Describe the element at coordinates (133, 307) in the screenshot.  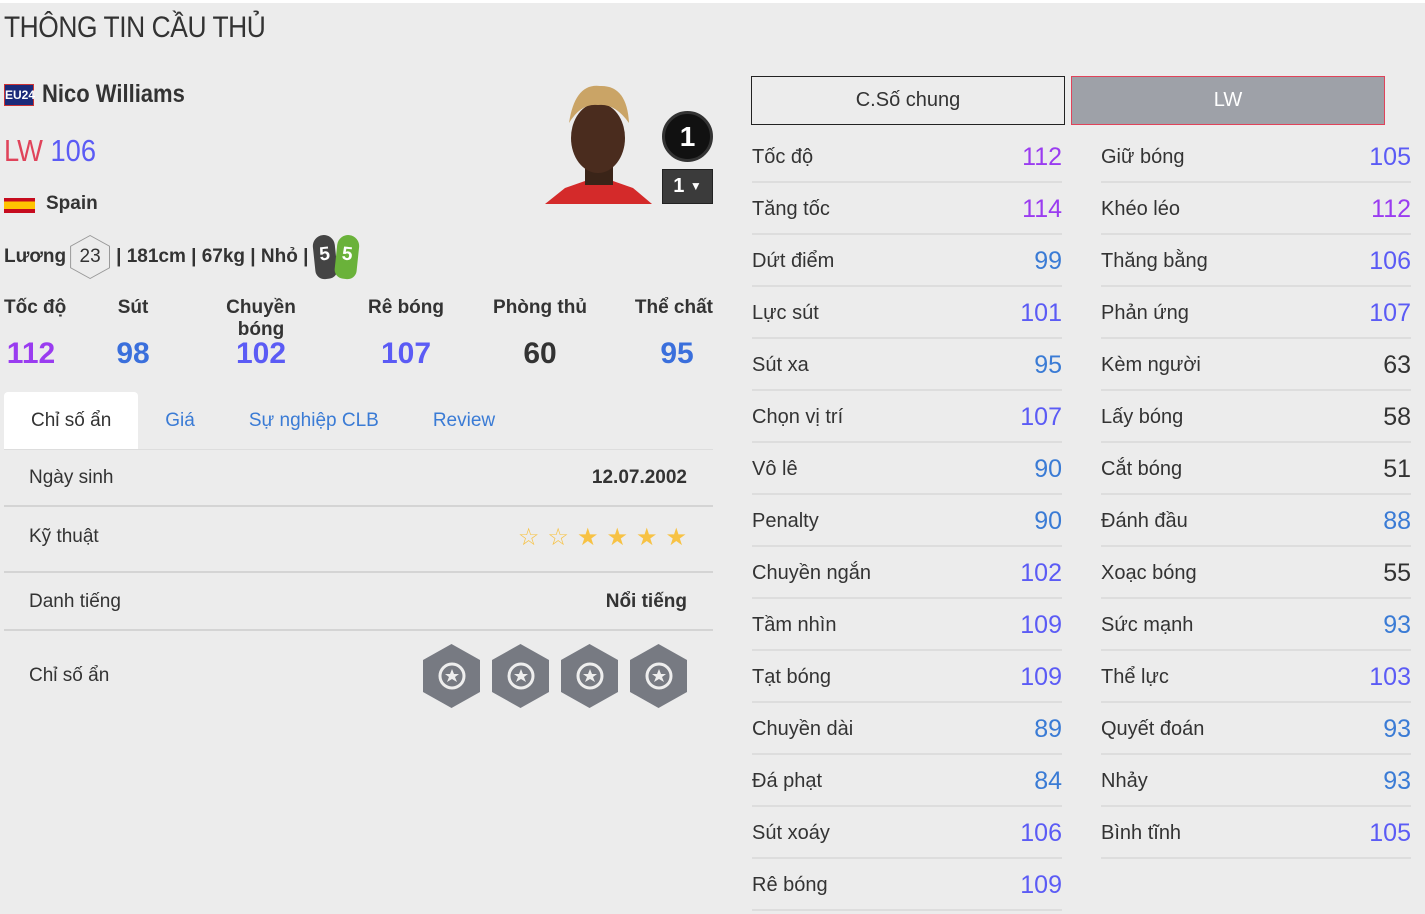
I see `summary-label: Sút` at that location.